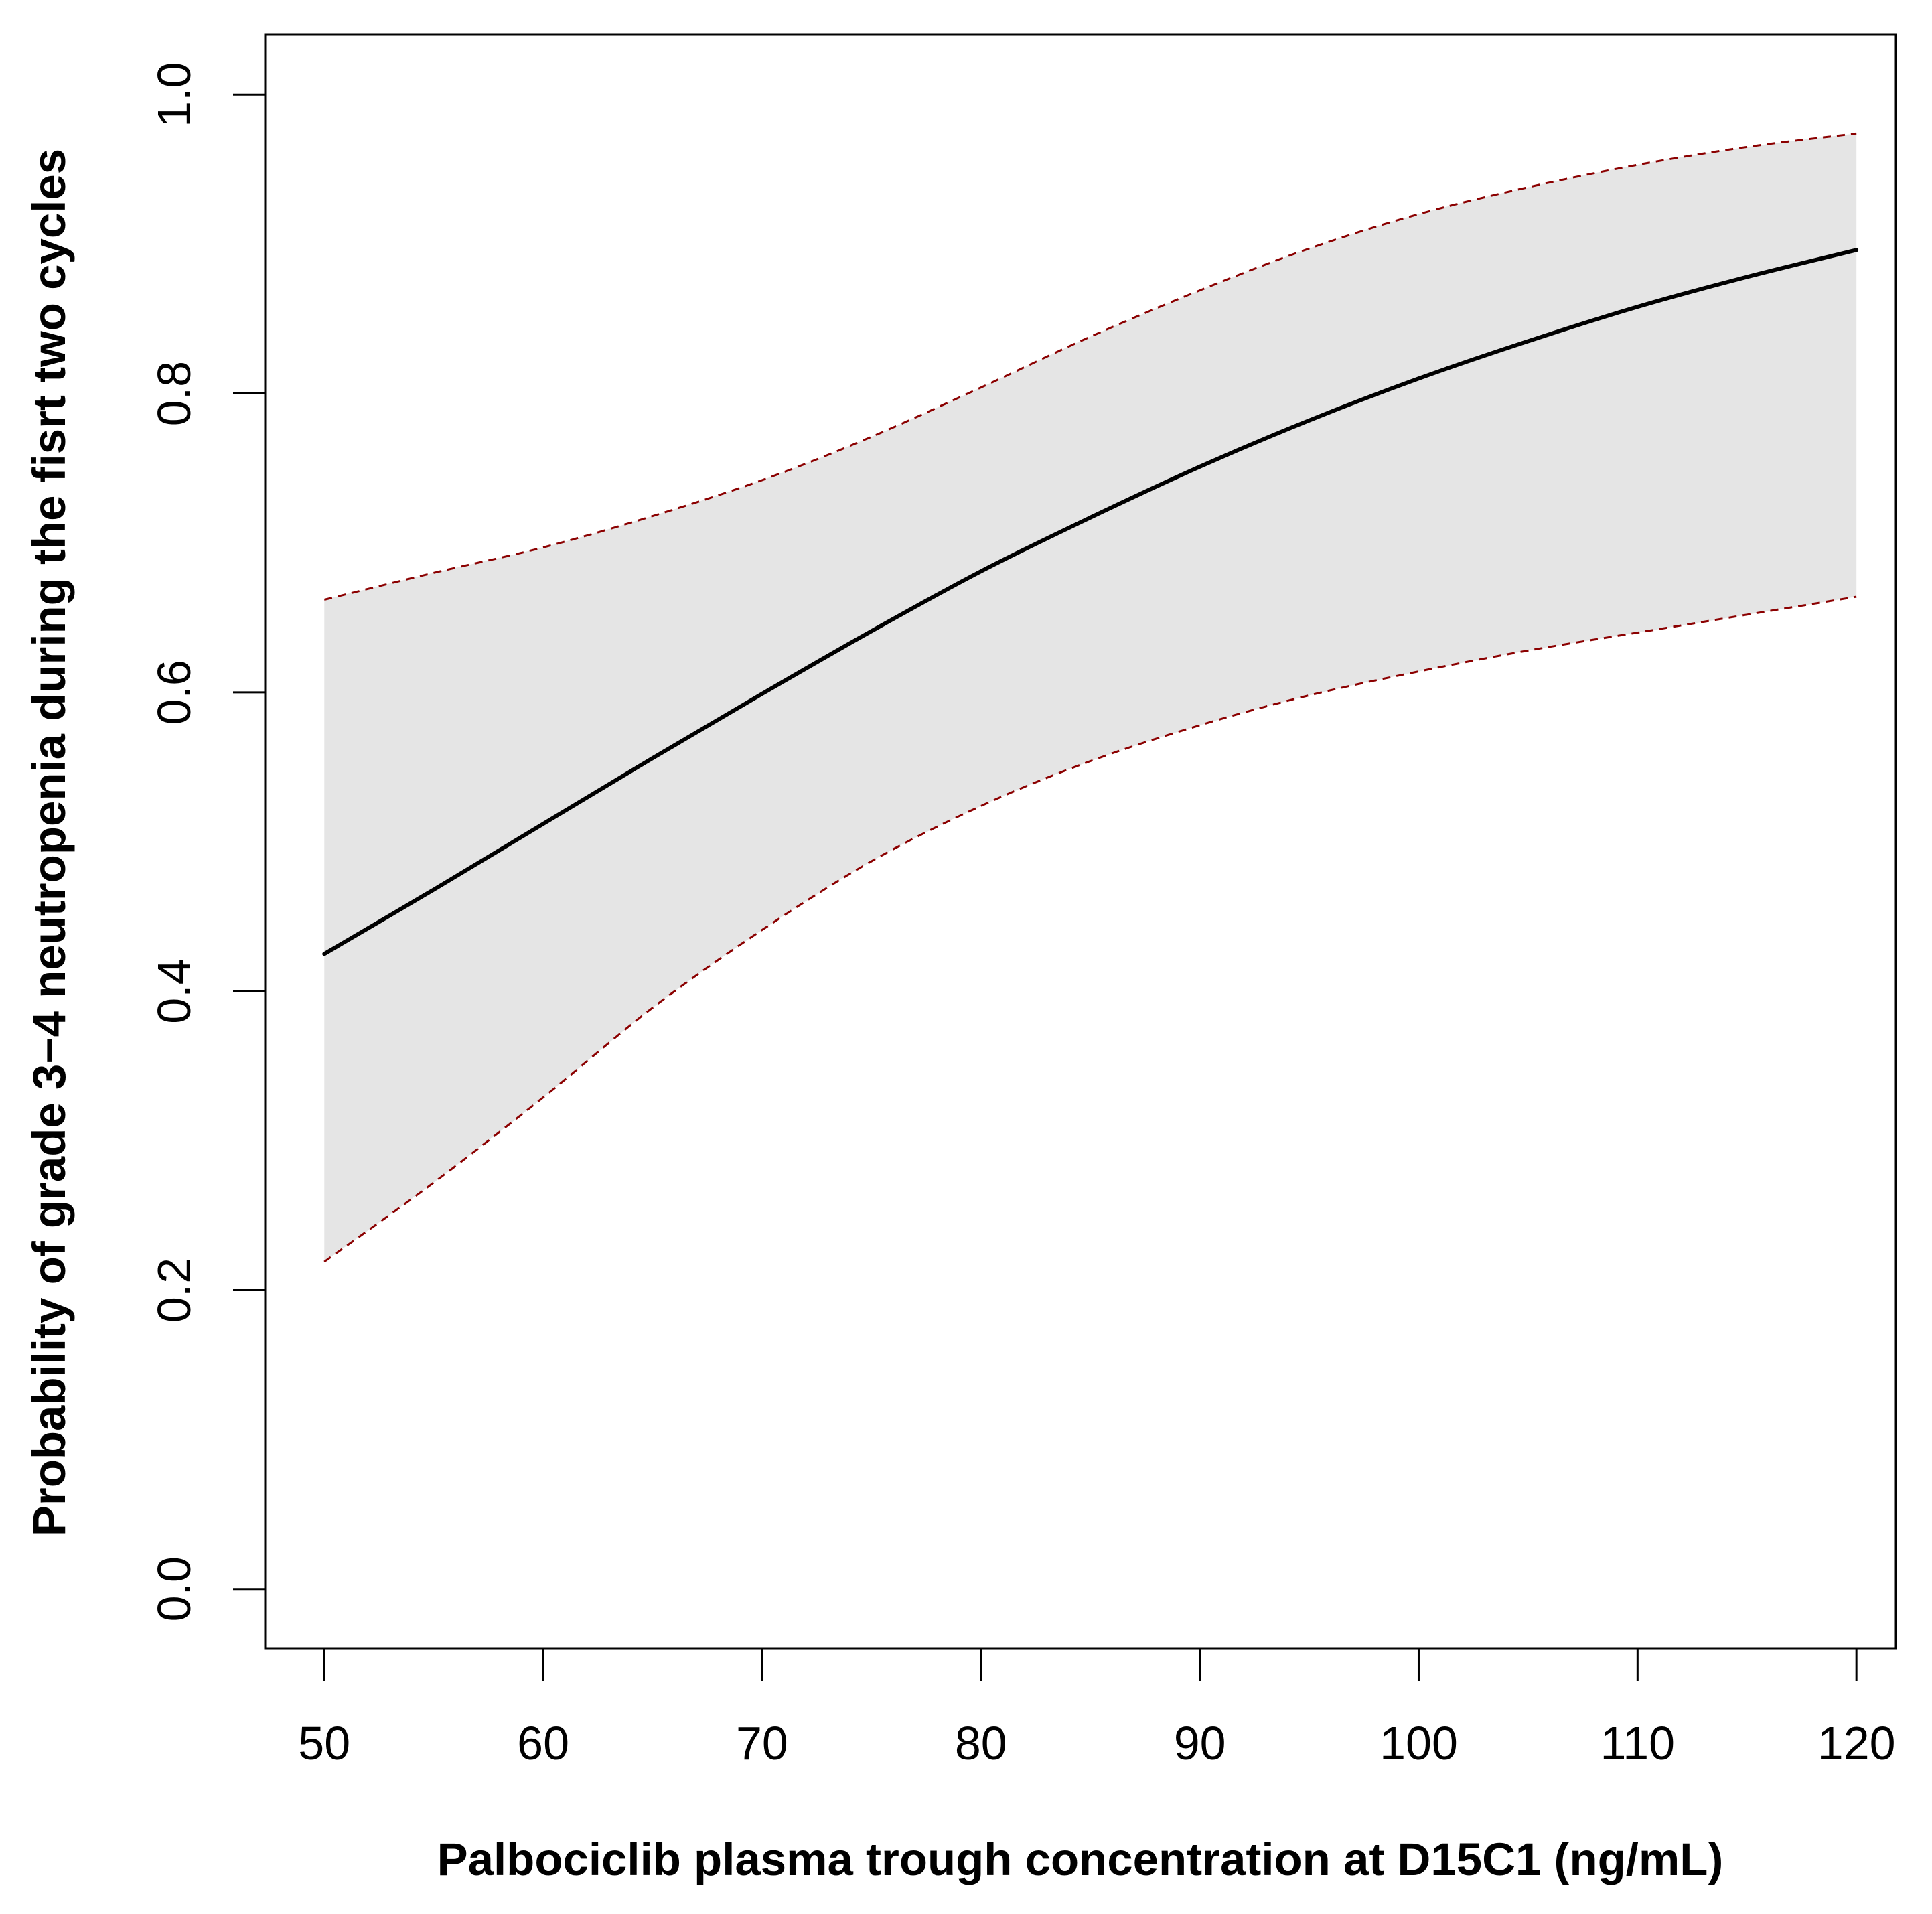  What do you see at coordinates (324, 1743) in the screenshot?
I see `x-tick-label: 50` at bounding box center [324, 1743].